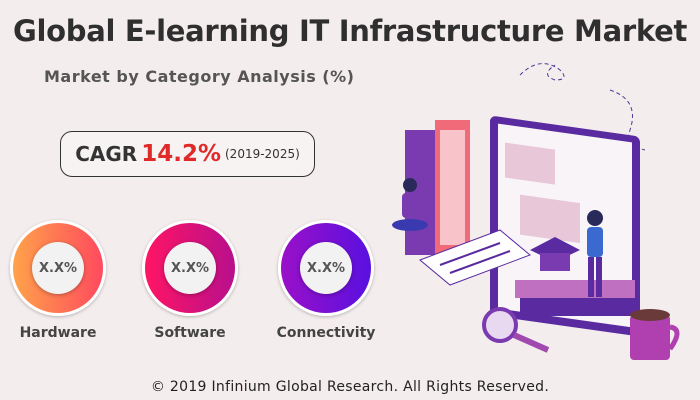  I want to click on cagr-box: CAGR 14.2% (2019-2025), so click(187, 154).